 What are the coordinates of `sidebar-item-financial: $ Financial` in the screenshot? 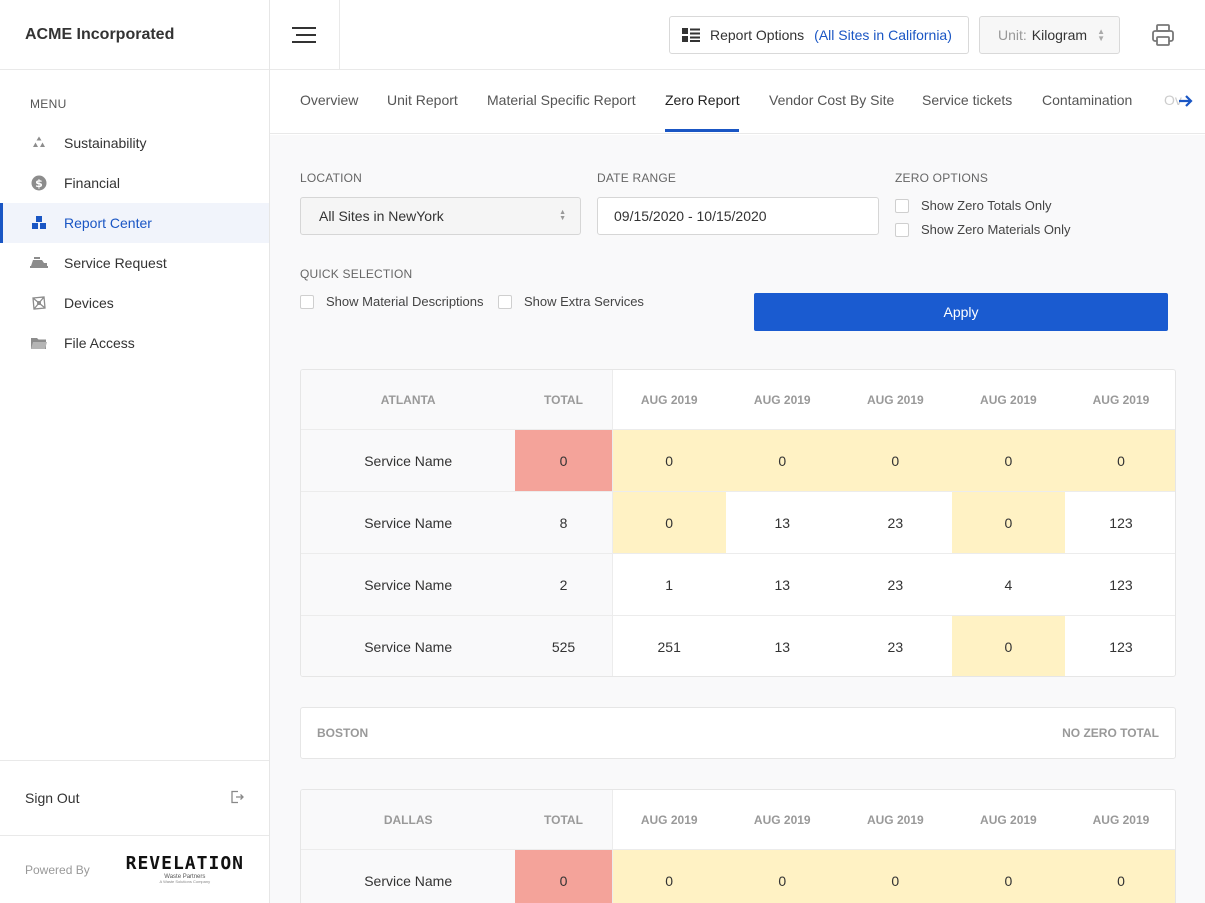 It's located at (134, 183).